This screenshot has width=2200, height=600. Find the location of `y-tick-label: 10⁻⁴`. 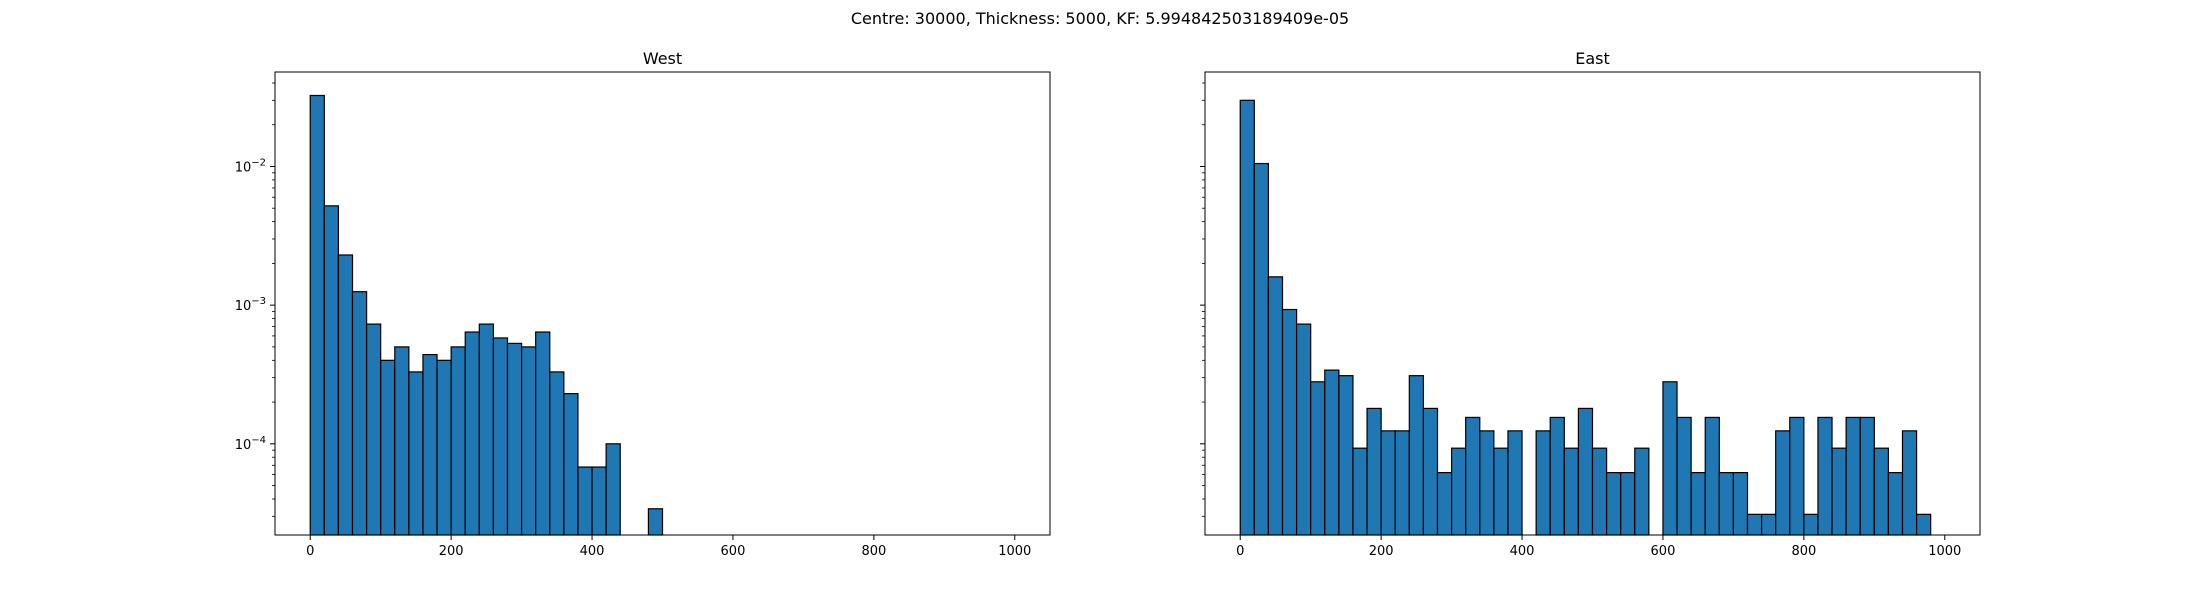

y-tick-label: 10⁻⁴ is located at coordinates (250, 444).